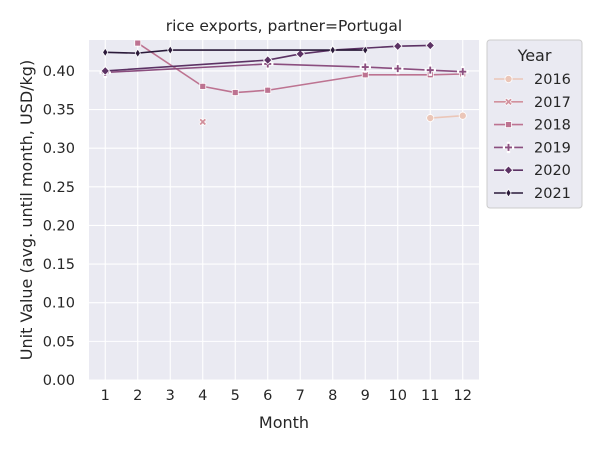 Image resolution: width=600 pixels, height=454 pixels. I want to click on chart-title: rice exports, partner=Portugal, so click(284, 26).